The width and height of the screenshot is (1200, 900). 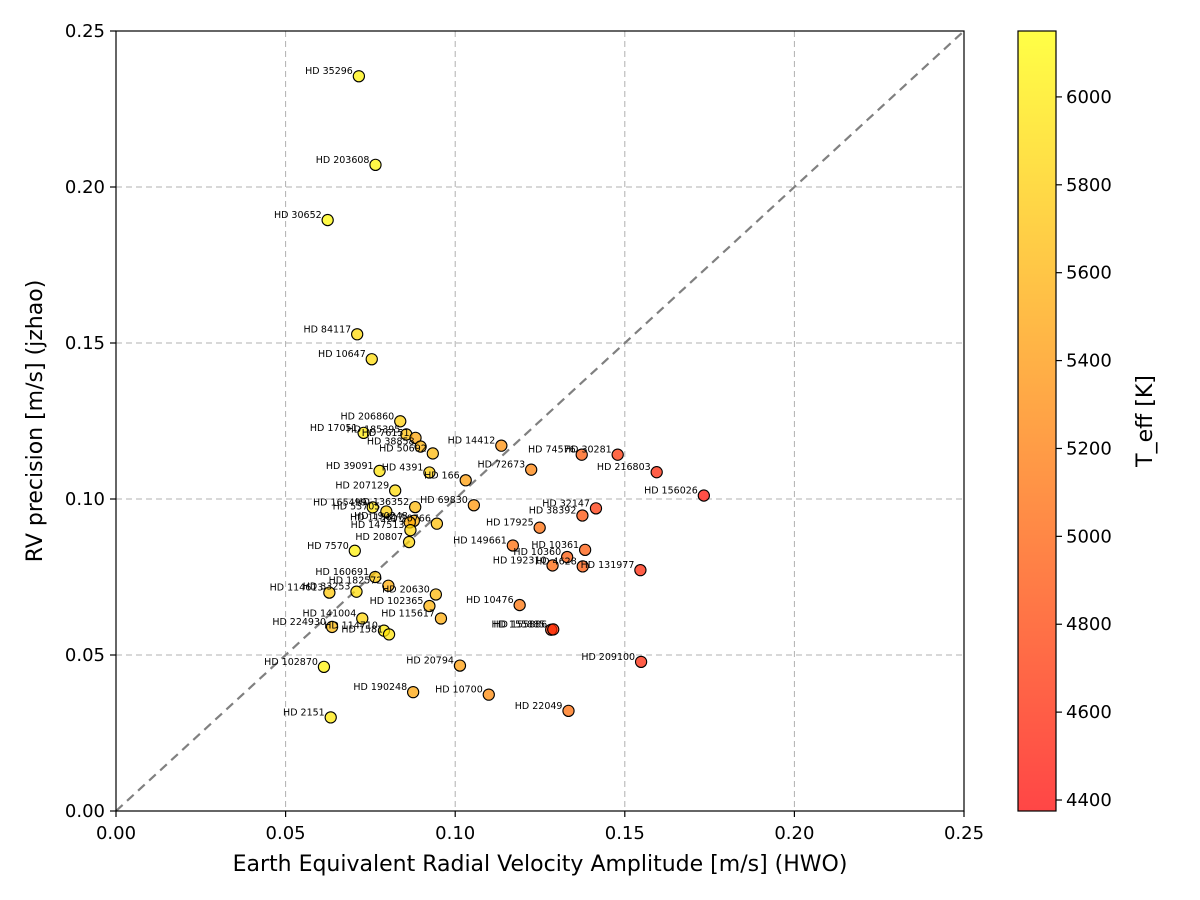 What do you see at coordinates (340, 502) in the screenshot?
I see `point-label: HD 165499` at bounding box center [340, 502].